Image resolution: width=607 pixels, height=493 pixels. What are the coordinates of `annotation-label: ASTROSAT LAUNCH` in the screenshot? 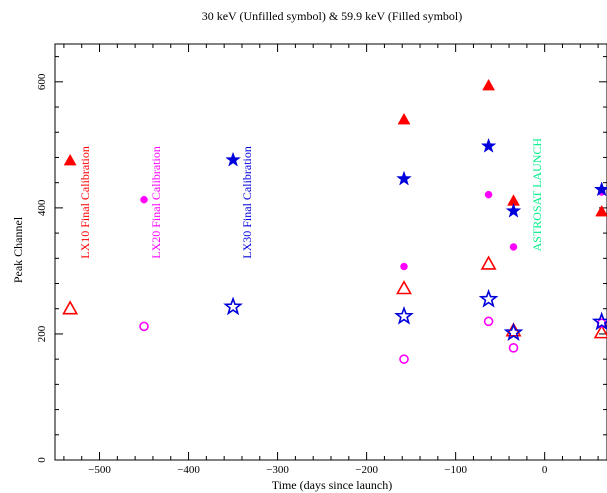 It's located at (537, 195).